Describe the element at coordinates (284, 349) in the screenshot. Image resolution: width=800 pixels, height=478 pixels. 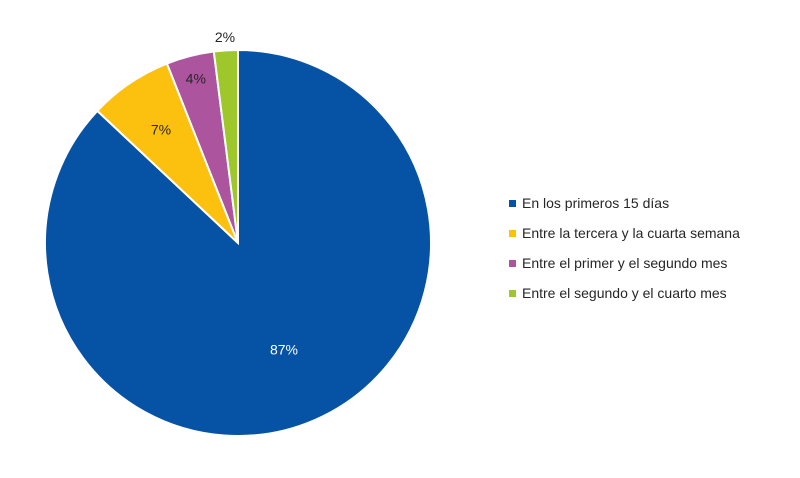
I see `data-label-first-15-days: 87%` at that location.